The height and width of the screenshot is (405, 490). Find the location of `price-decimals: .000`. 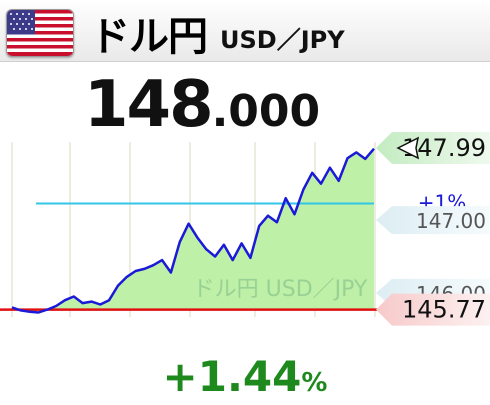

price-decimals: .000 is located at coordinates (266, 111).